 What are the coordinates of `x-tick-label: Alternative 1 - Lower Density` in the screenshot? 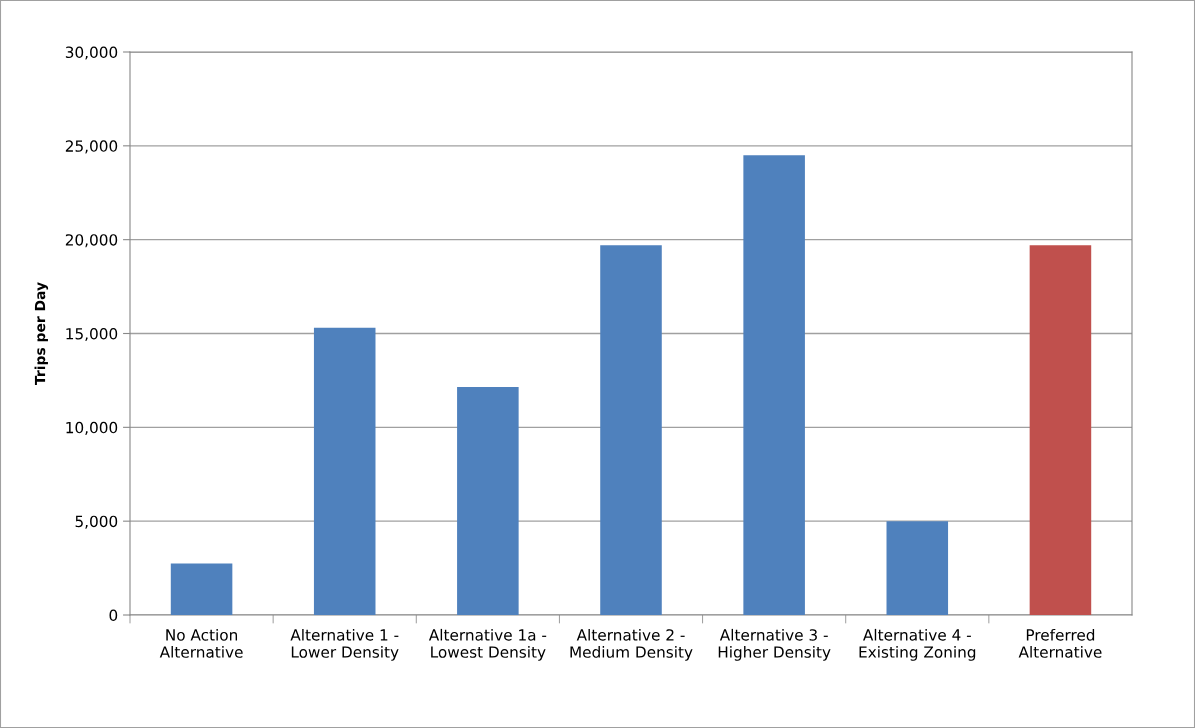 It's located at (344, 644).